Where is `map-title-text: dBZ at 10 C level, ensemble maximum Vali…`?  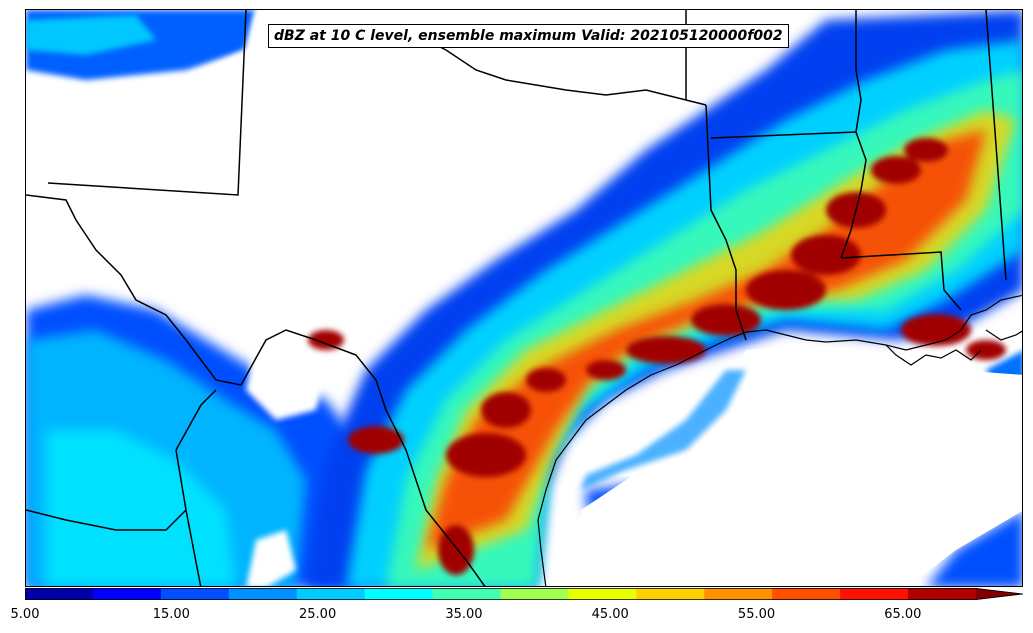
map-title-text: dBZ at 10 C level, ensemble maximum Vali… is located at coordinates (528, 36).